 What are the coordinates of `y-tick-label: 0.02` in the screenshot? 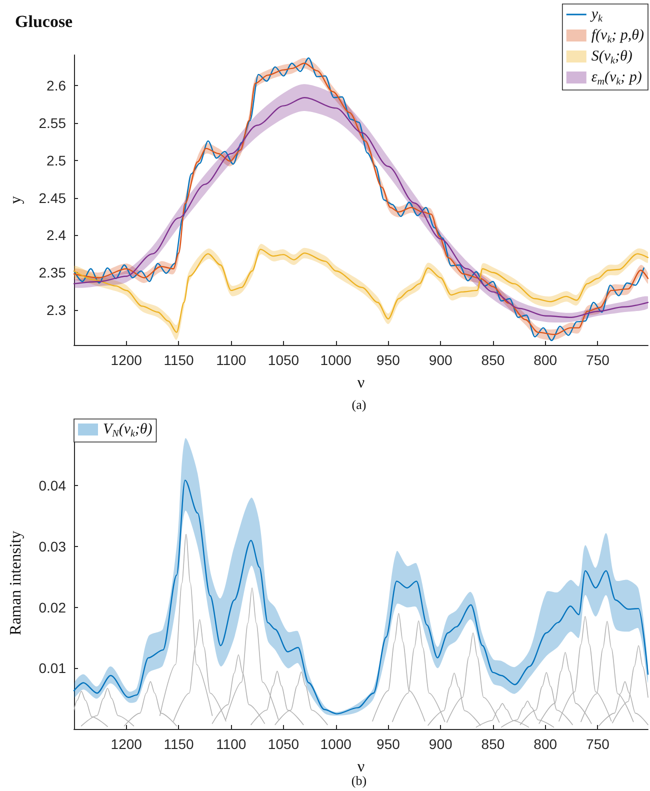 It's located at (52, 607).